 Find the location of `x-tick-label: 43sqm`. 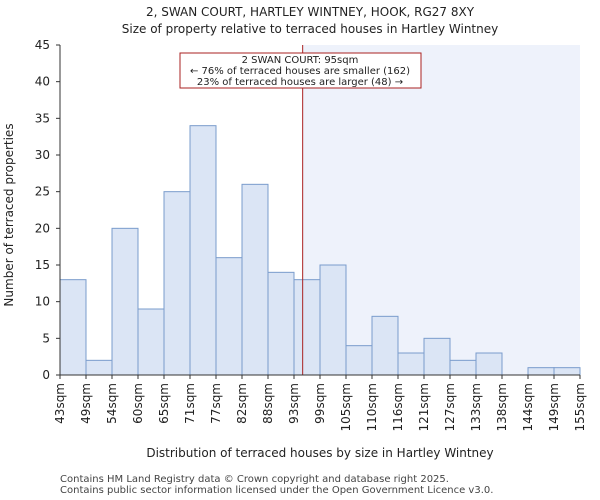

x-tick-label: 43sqm is located at coordinates (60, 403).